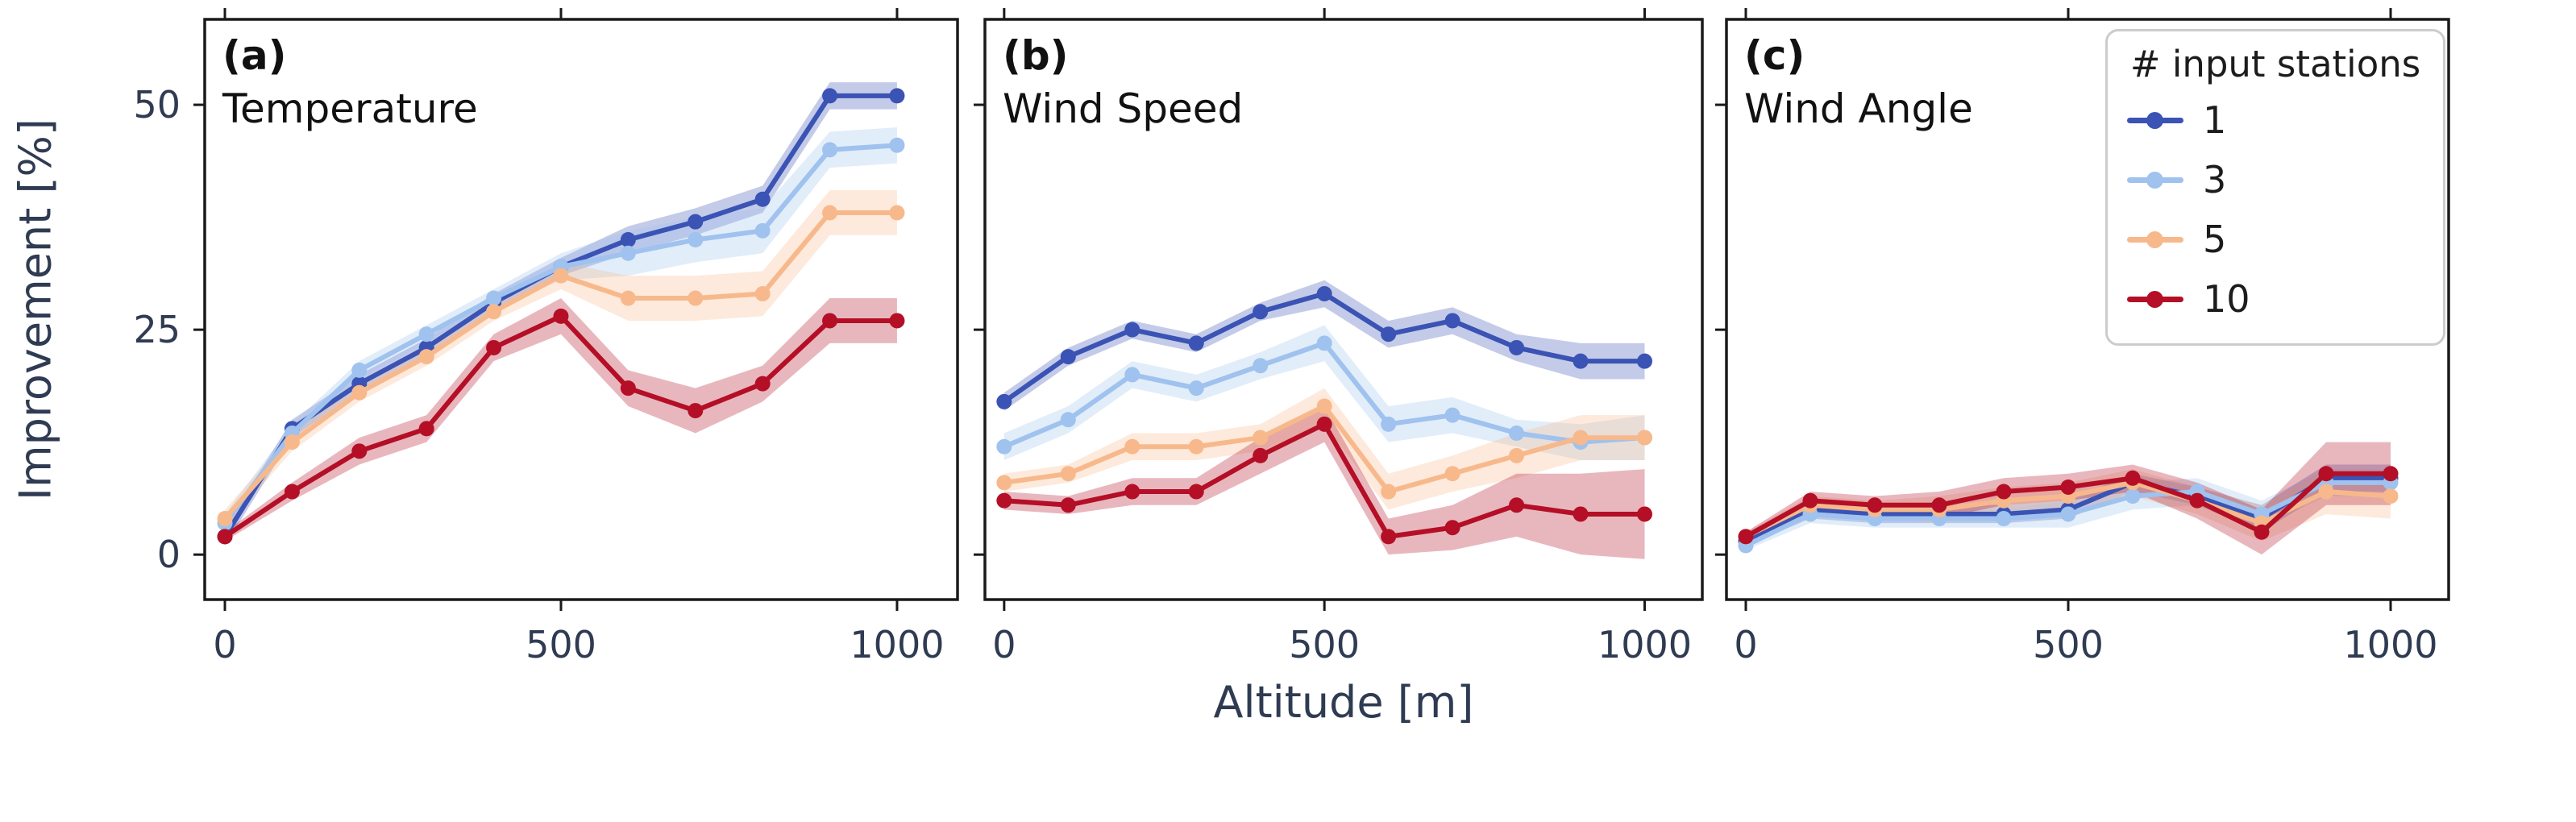  I want to click on panel-a-letter: (a), so click(254, 55).